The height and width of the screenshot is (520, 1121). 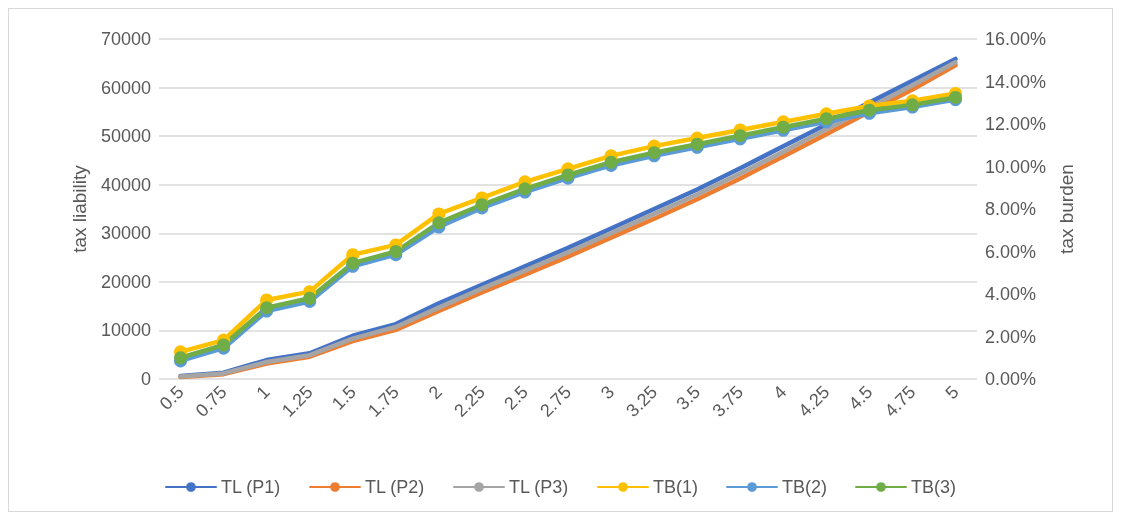 I want to click on y-tick-label: 30000, so click(x=125, y=233).